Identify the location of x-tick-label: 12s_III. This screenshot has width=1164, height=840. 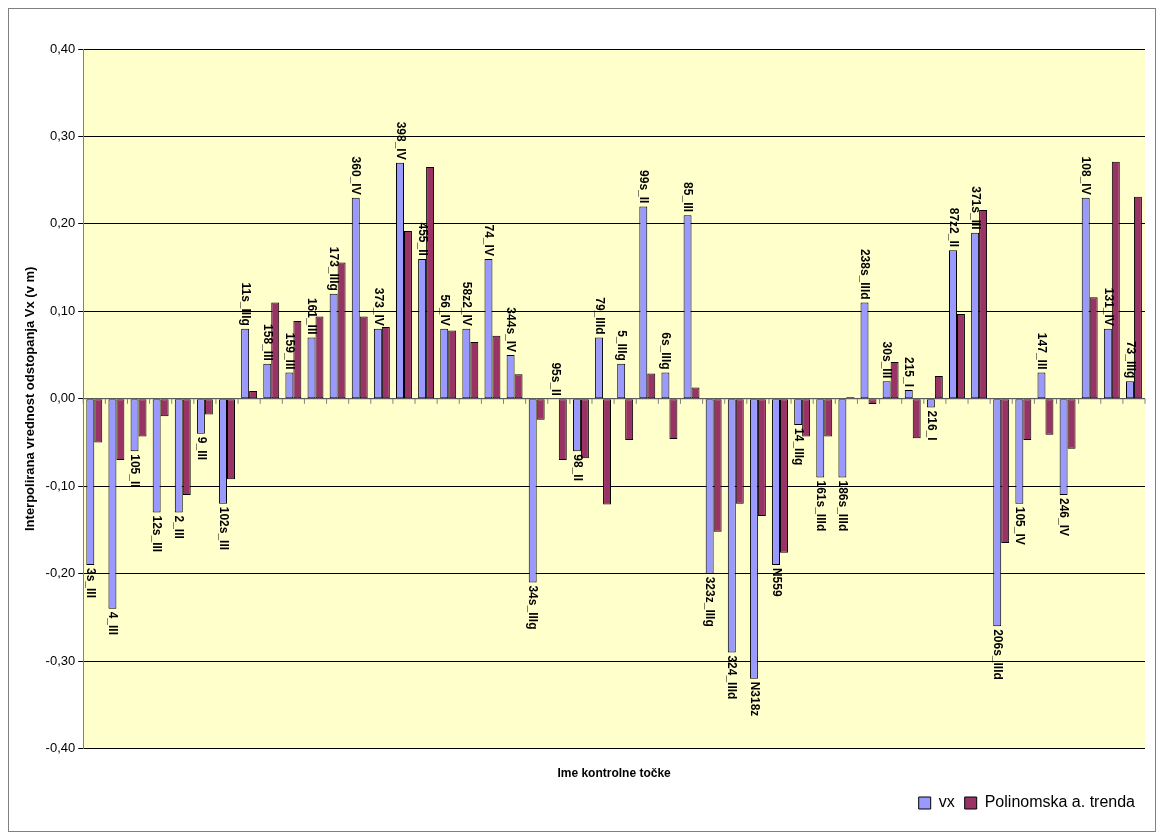
(157, 534).